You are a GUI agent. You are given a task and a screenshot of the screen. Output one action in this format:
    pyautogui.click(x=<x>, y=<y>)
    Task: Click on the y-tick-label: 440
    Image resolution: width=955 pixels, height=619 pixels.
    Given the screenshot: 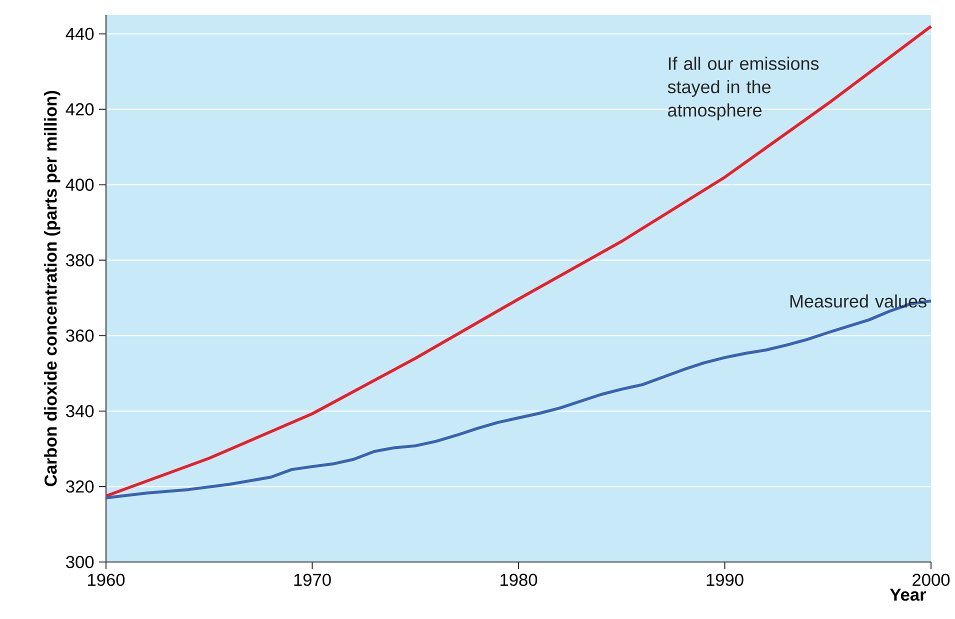 What is the action you would take?
    pyautogui.click(x=80, y=34)
    